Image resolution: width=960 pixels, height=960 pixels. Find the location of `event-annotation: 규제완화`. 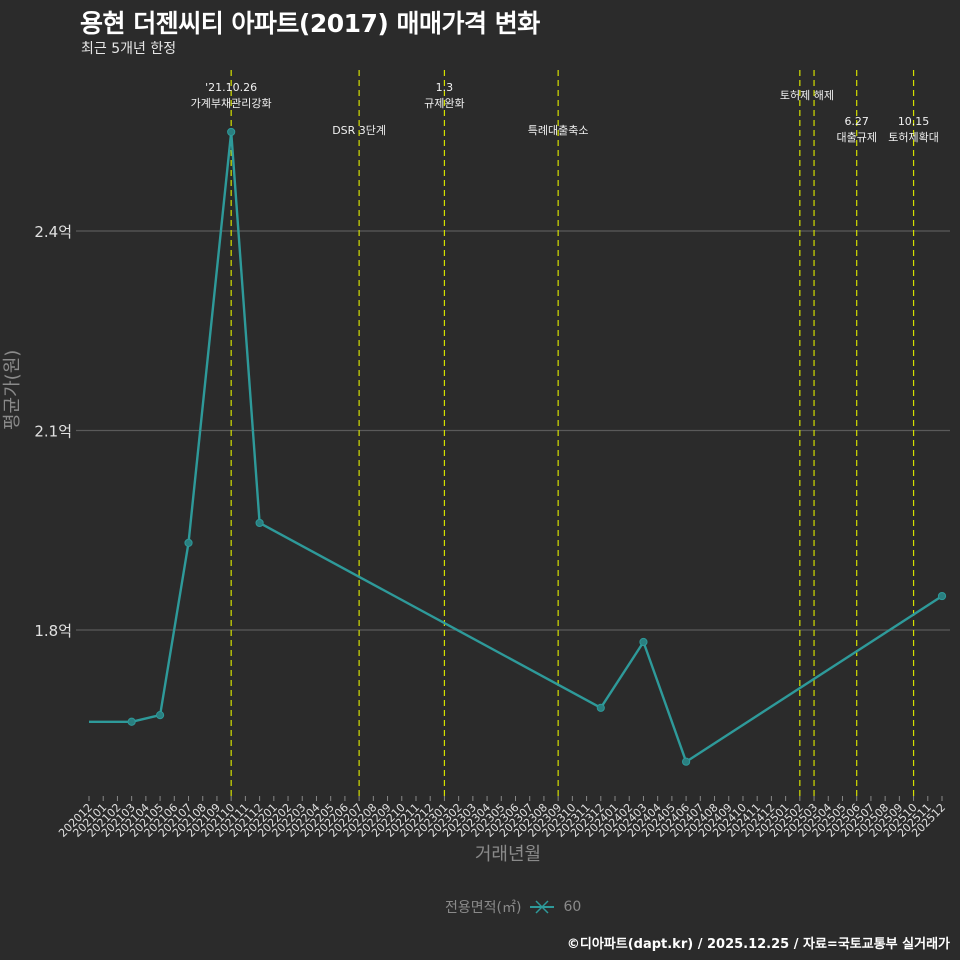

event-annotation: 규제완화 is located at coordinates (444, 103).